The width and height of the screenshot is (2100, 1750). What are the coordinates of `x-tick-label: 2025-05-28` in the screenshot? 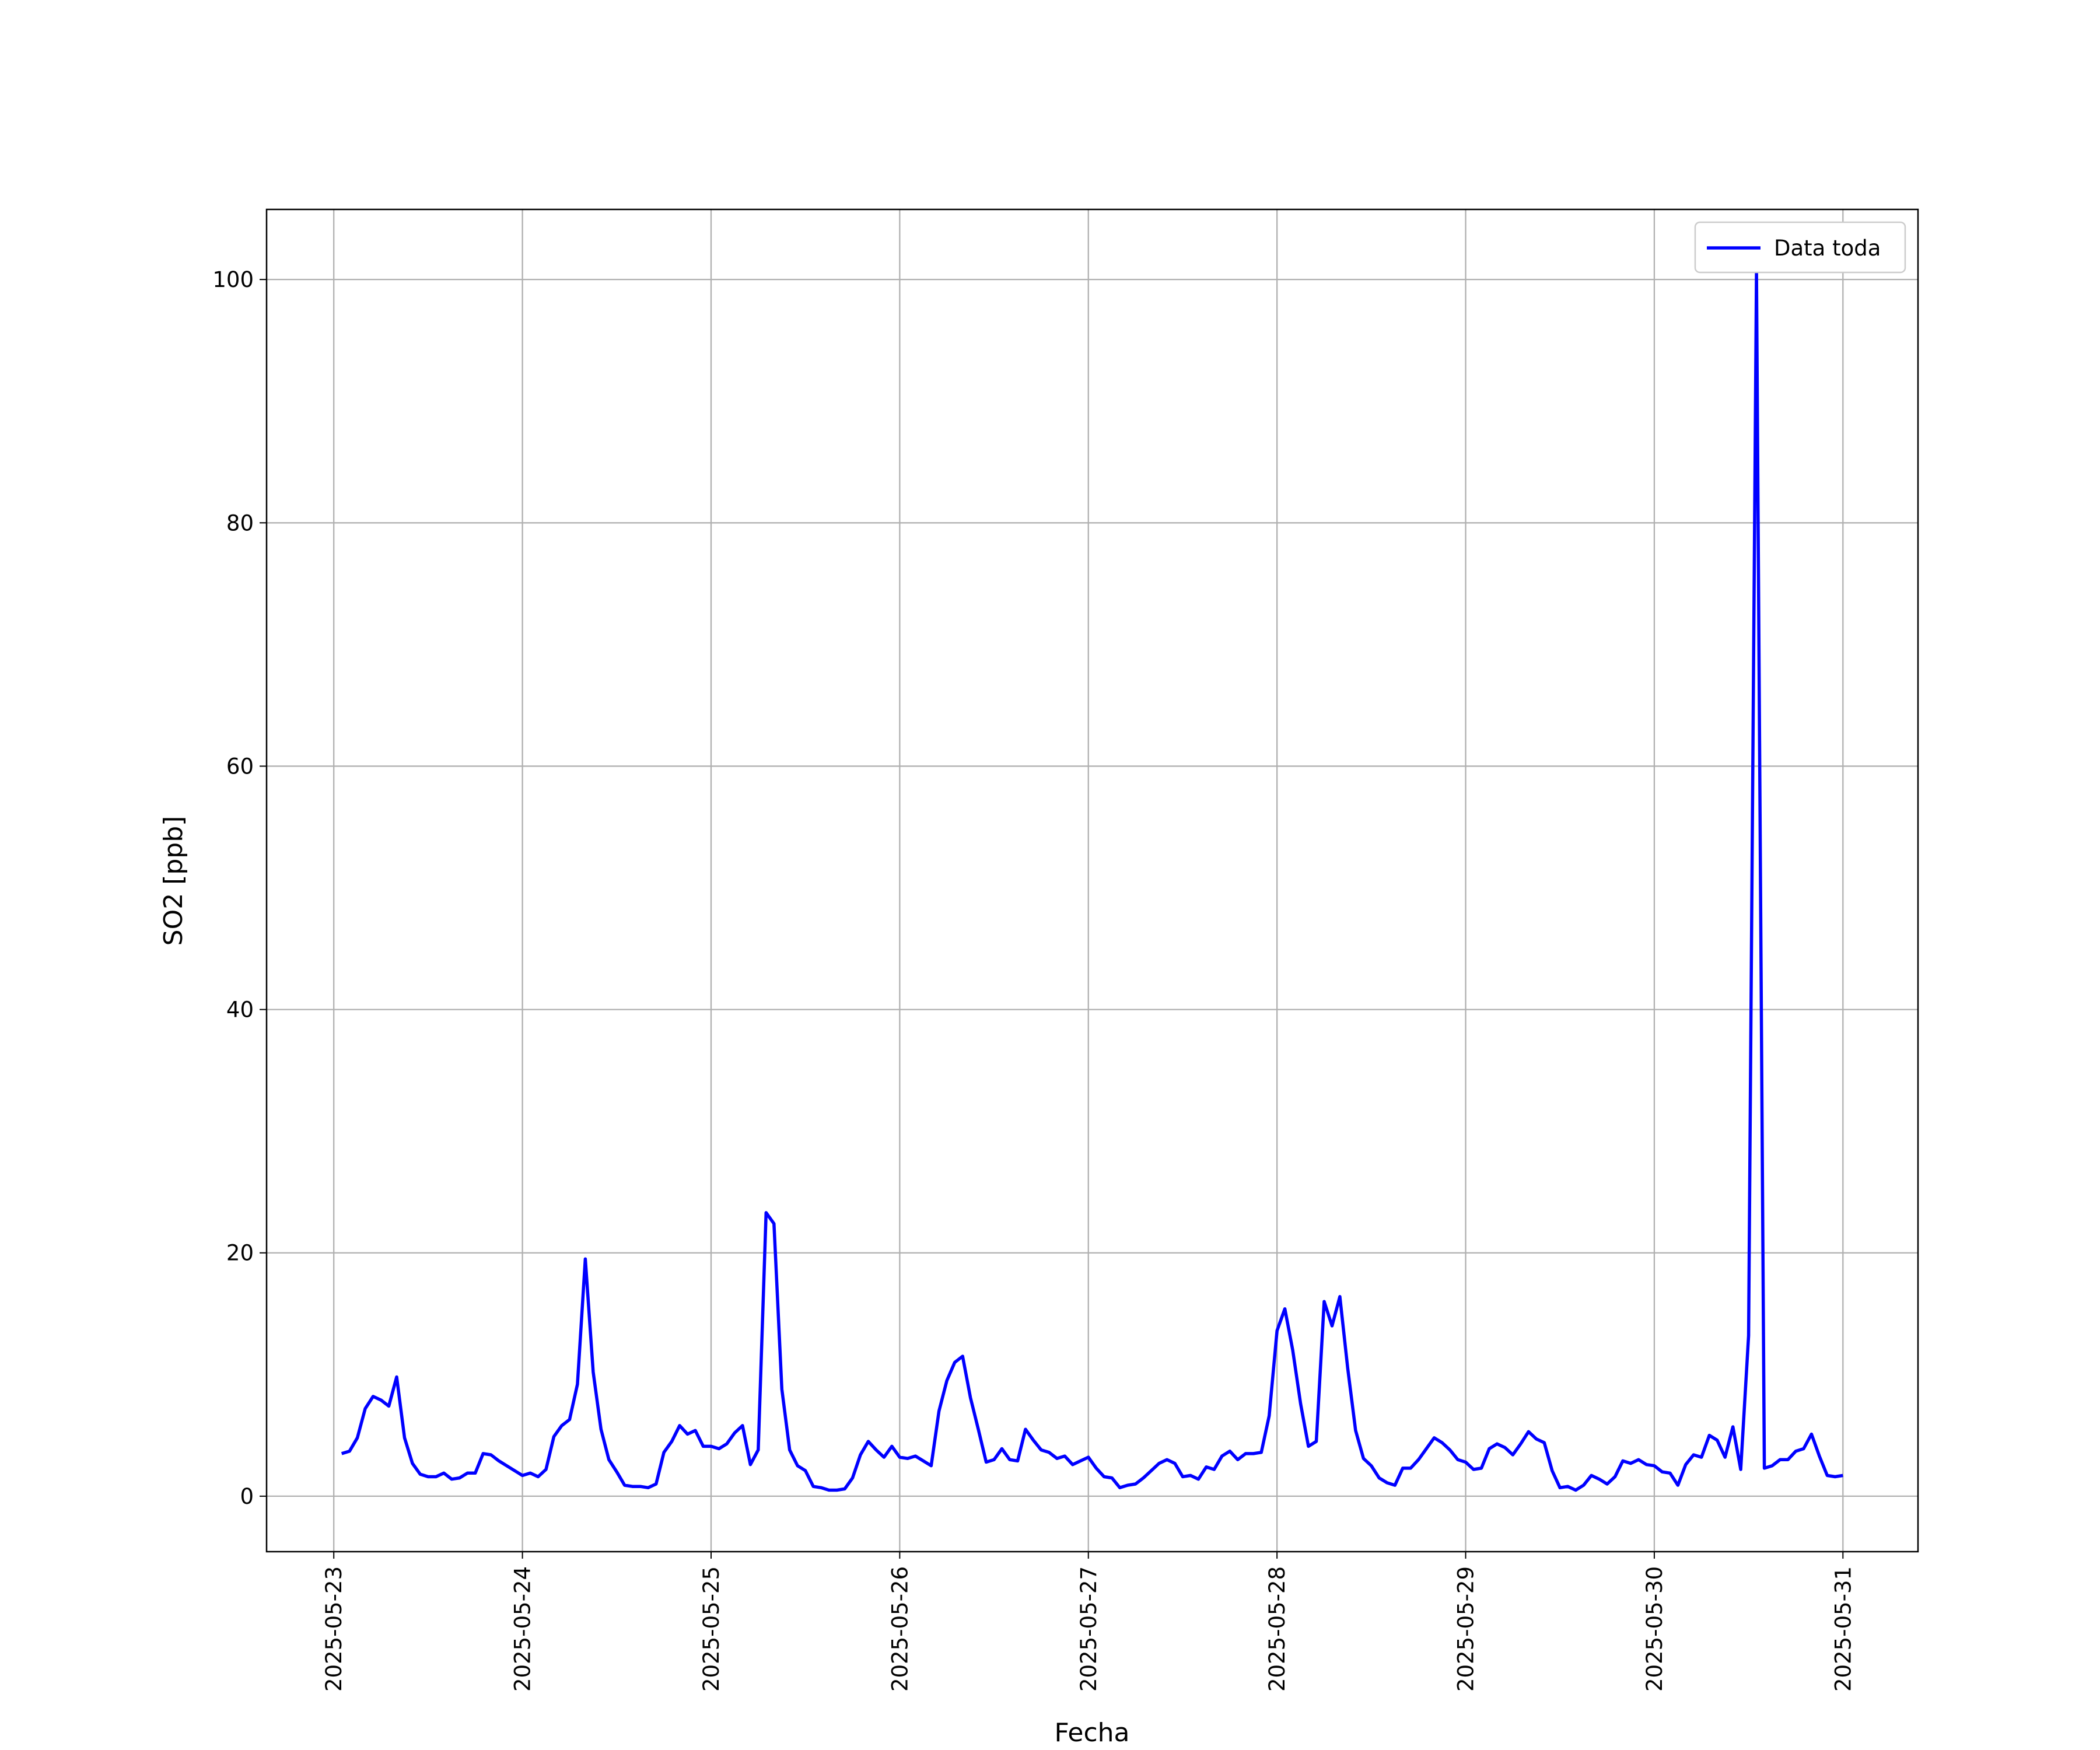 It's located at (1277, 1629).